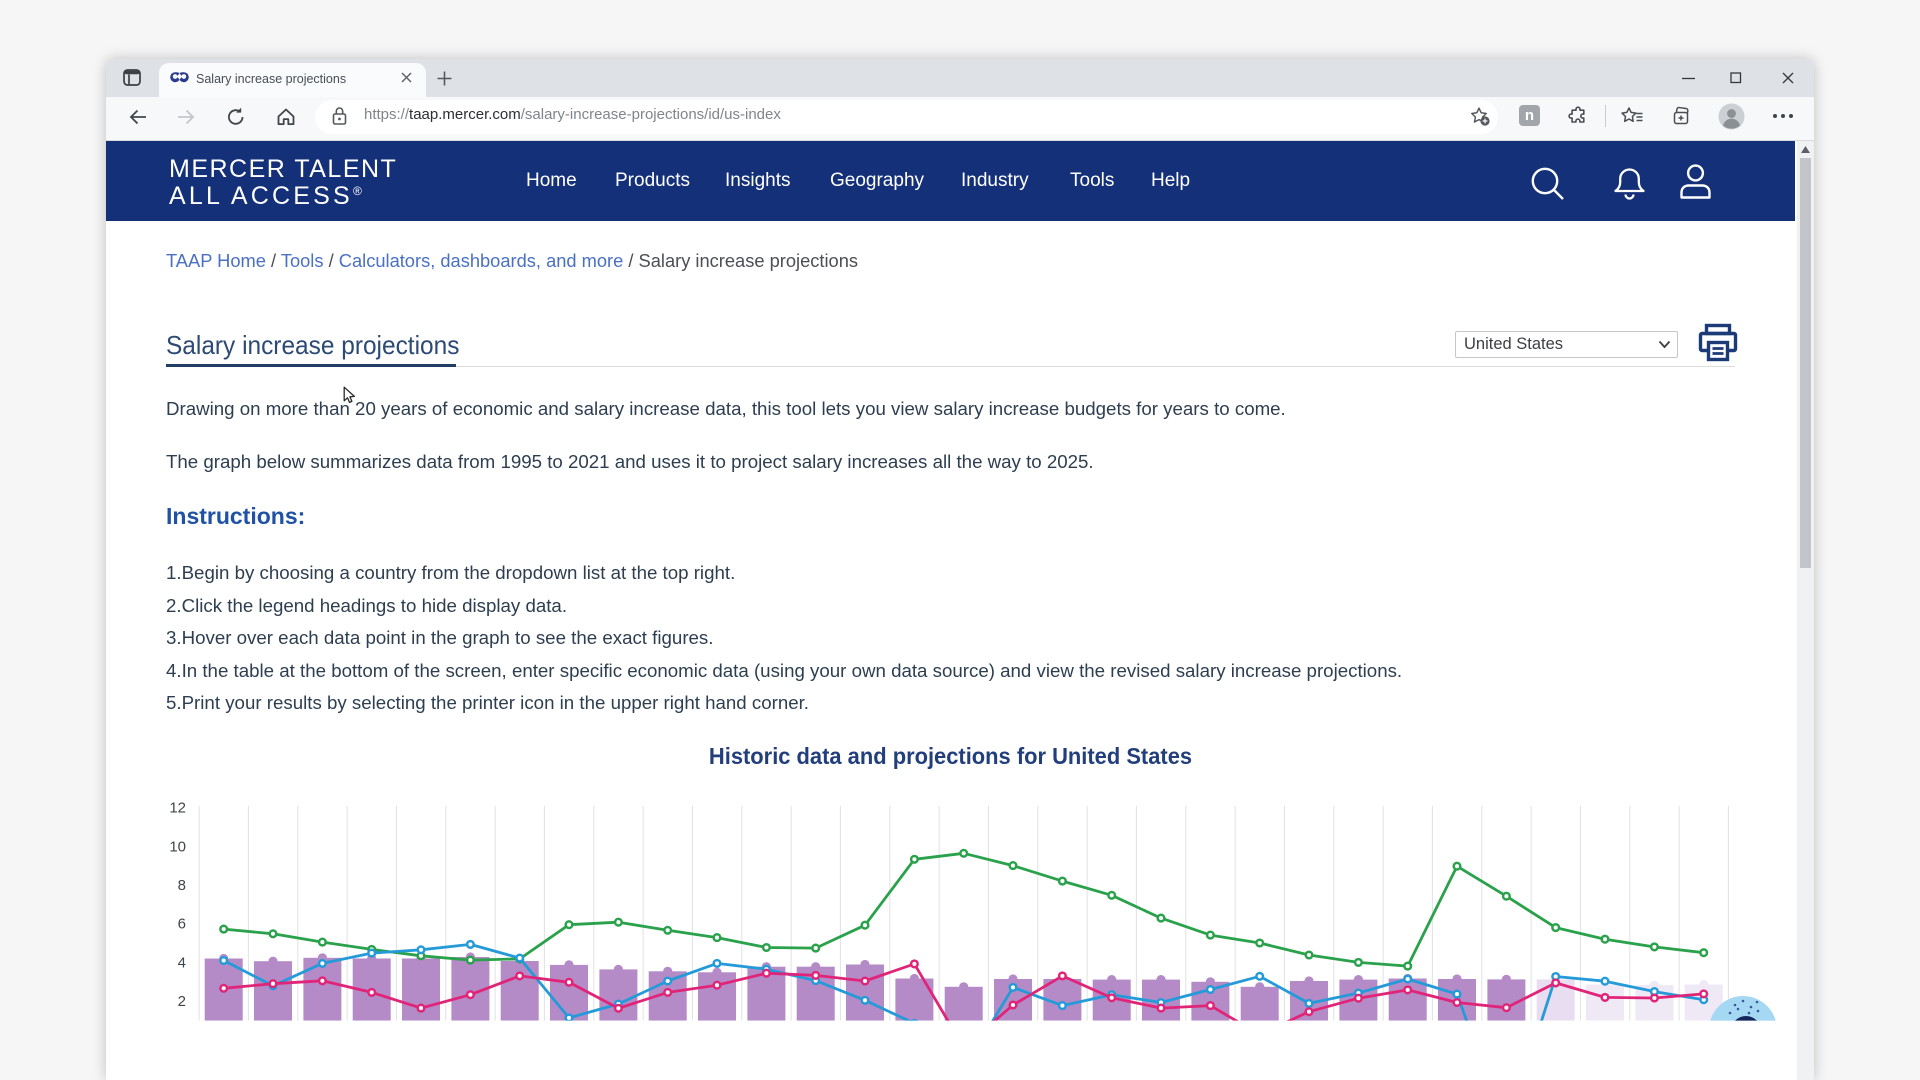  What do you see at coordinates (177, 846) in the screenshot?
I see `svg-text: 10` at bounding box center [177, 846].